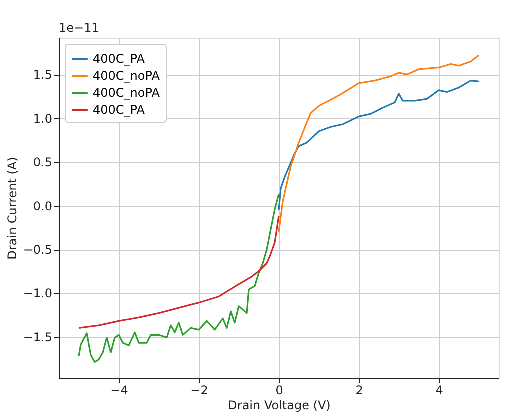 Image resolution: width=530 pixels, height=413 pixels. What do you see at coordinates (42, 206) in the screenshot?
I see `y-tick-label: 0.0` at bounding box center [42, 206].